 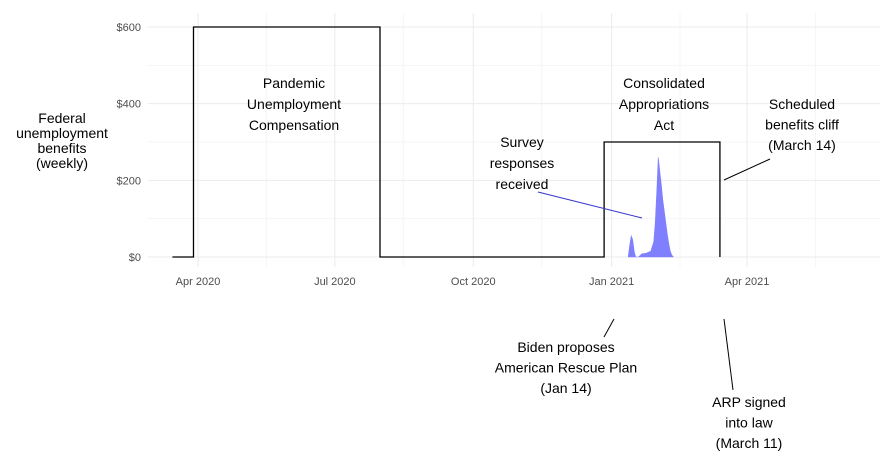 What do you see at coordinates (61, 148) in the screenshot?
I see `y-axis-title-line: benefits` at bounding box center [61, 148].